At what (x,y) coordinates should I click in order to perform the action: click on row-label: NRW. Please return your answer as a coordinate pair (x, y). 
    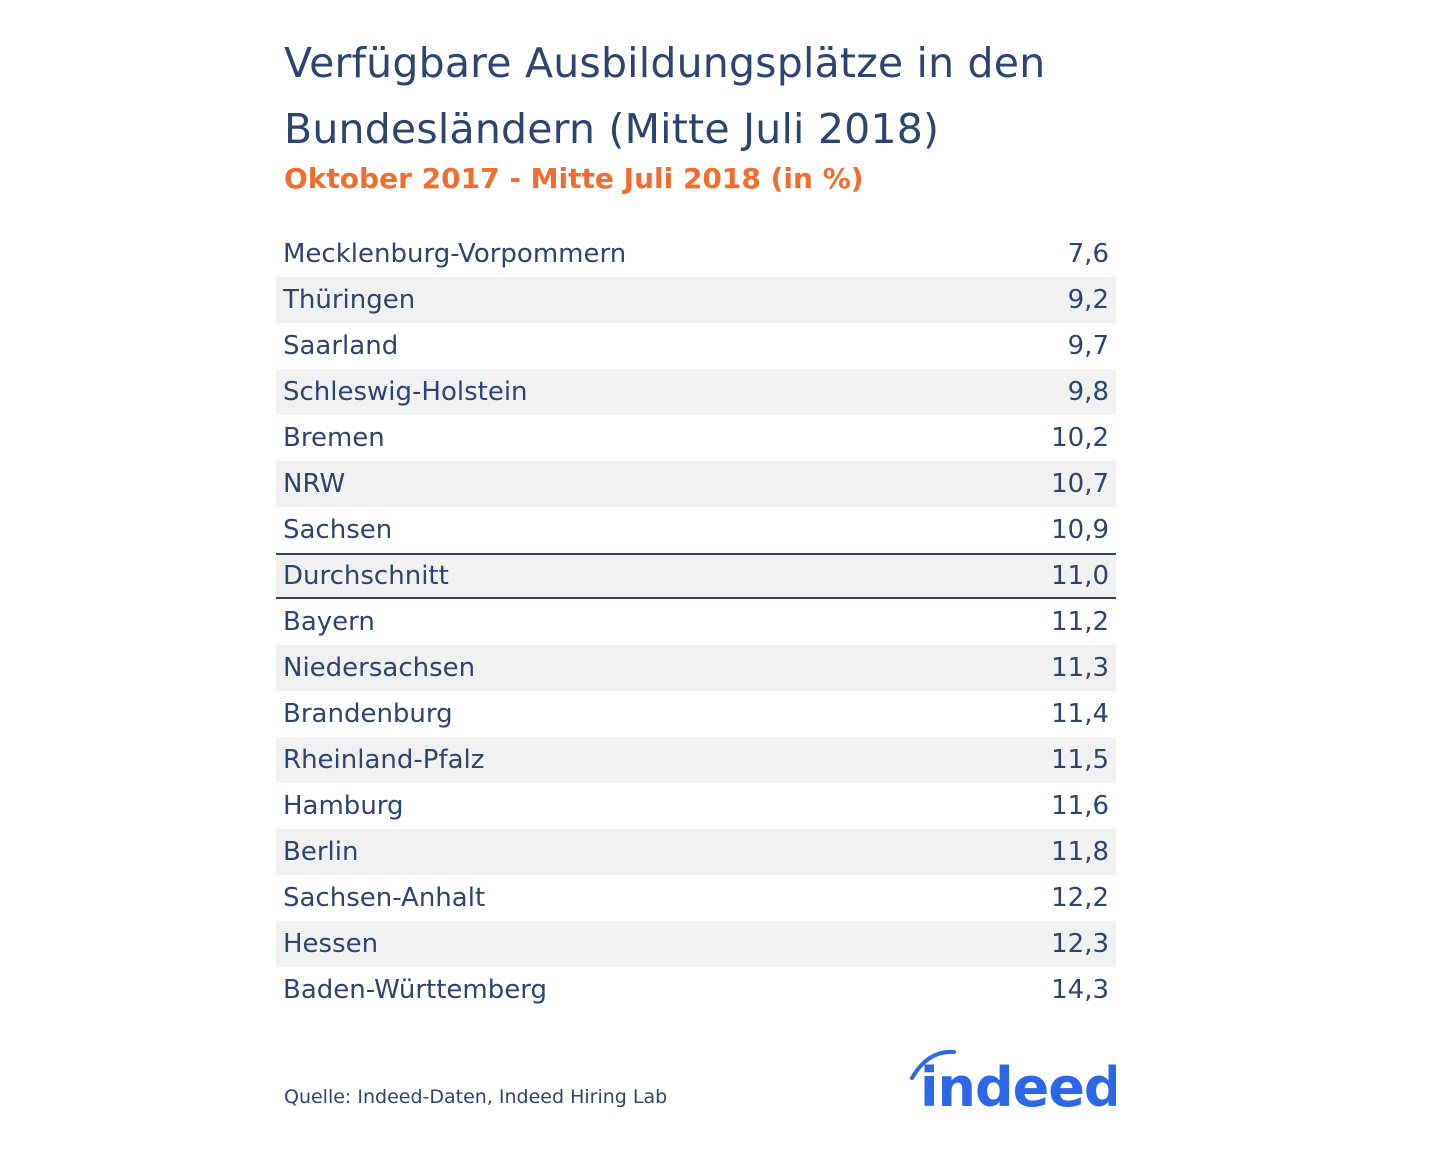
    Looking at the image, I should click on (314, 484).